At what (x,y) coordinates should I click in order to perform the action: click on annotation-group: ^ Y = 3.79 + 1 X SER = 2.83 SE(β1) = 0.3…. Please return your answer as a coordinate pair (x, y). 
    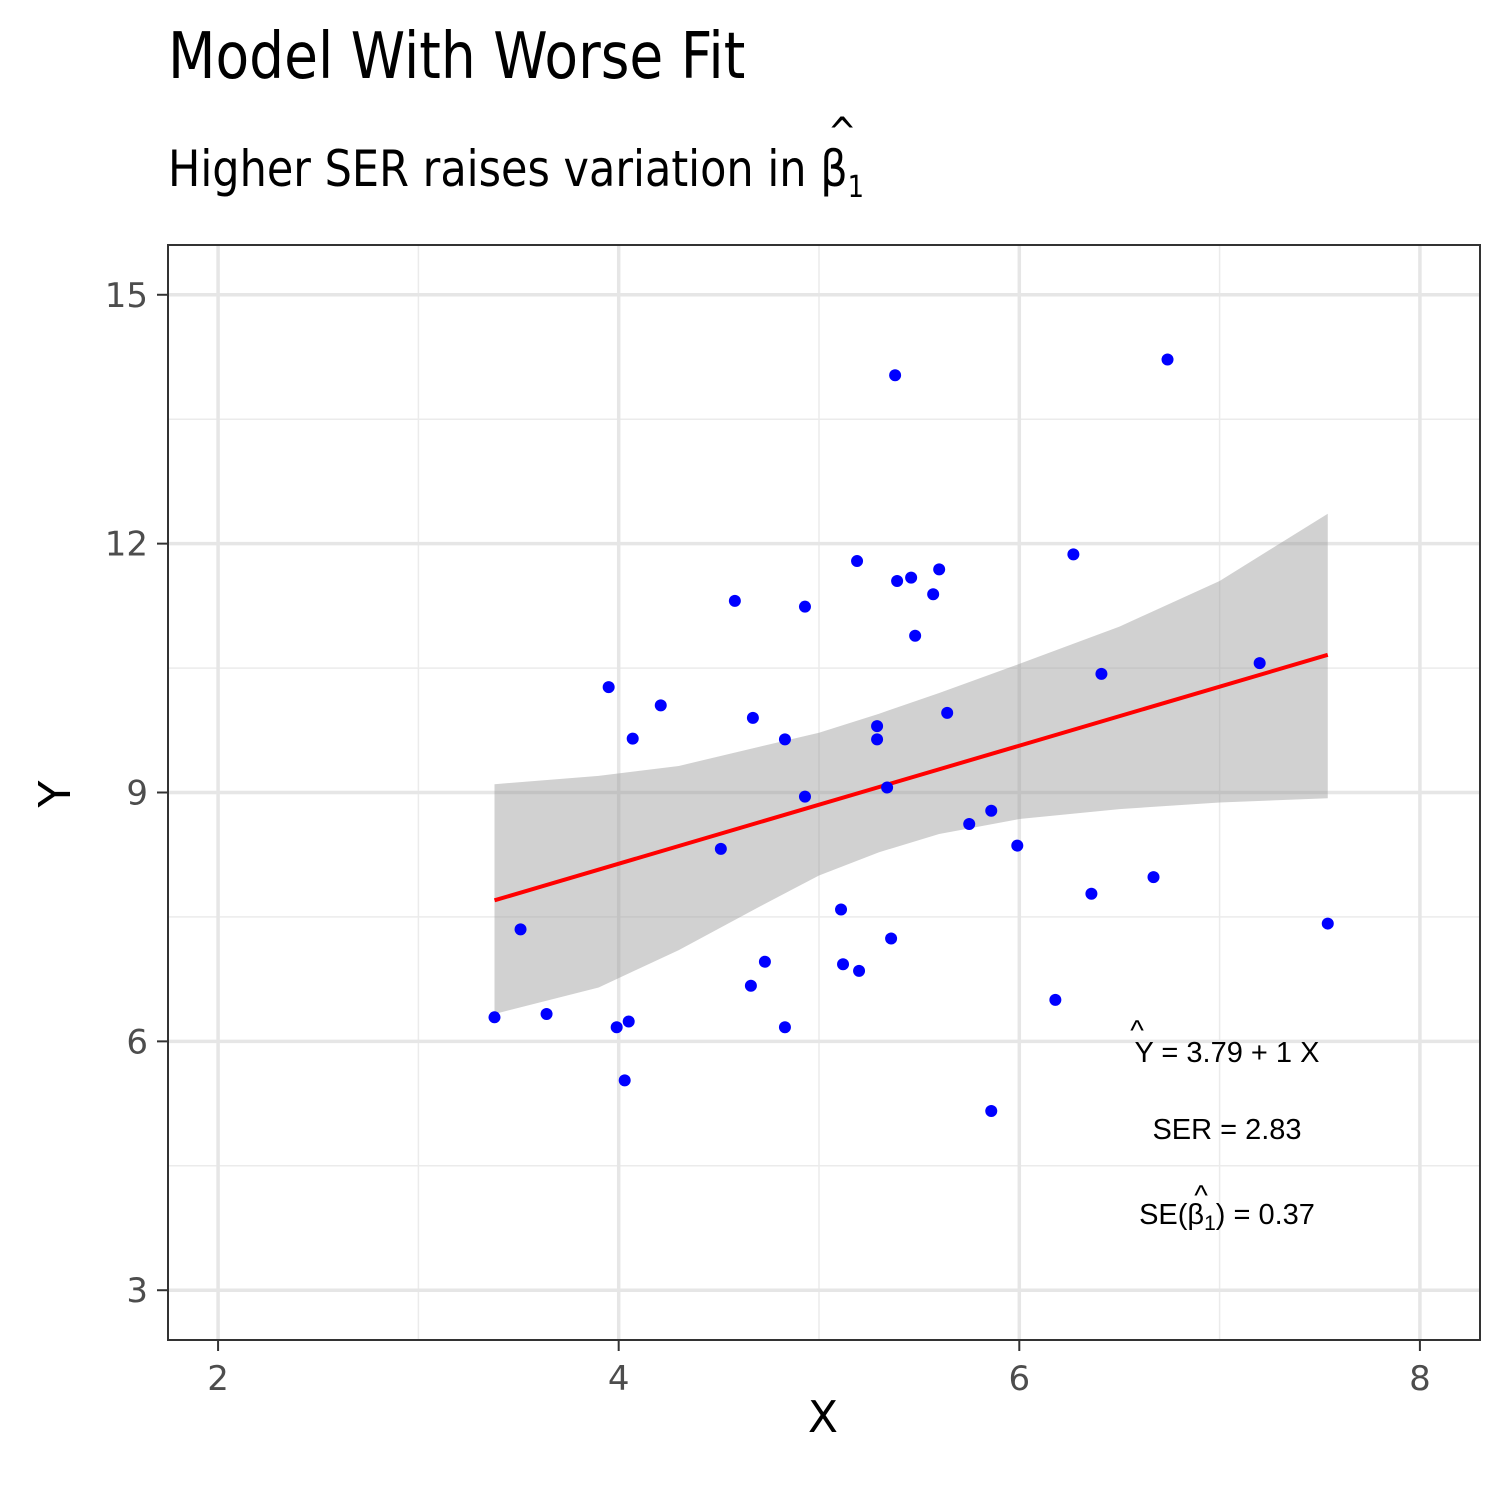
    Looking at the image, I should click on (1224, 1125).